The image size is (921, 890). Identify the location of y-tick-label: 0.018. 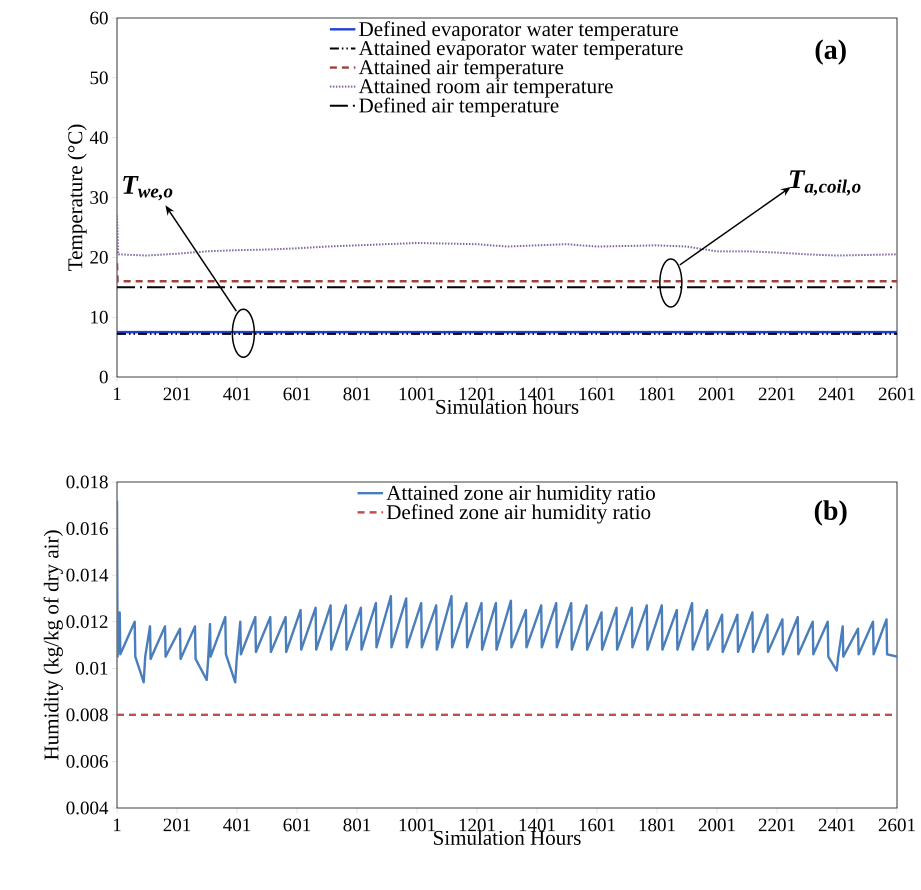
(87, 482).